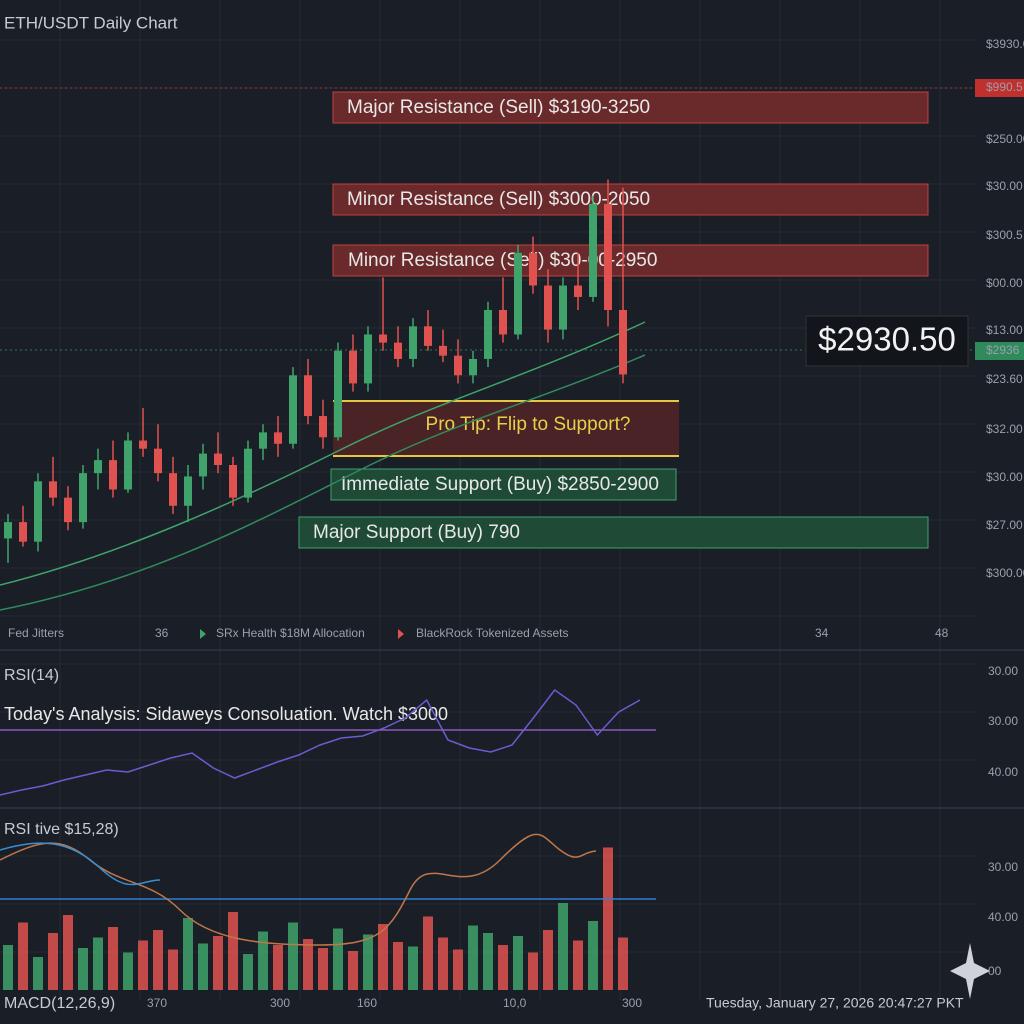 The image size is (1024, 1024). What do you see at coordinates (1004, 283) in the screenshot?
I see `axis-label: $00.00` at bounding box center [1004, 283].